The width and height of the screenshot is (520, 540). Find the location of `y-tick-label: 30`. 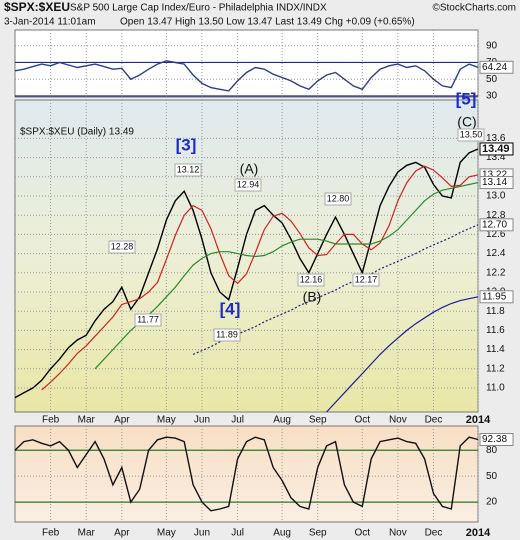

y-tick-label: 30 is located at coordinates (492, 96).